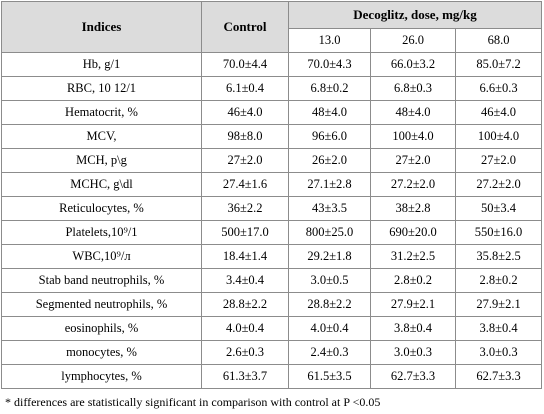  What do you see at coordinates (329, 64) in the screenshot?
I see `dose-value-cell: 70.0±4.3` at bounding box center [329, 64].